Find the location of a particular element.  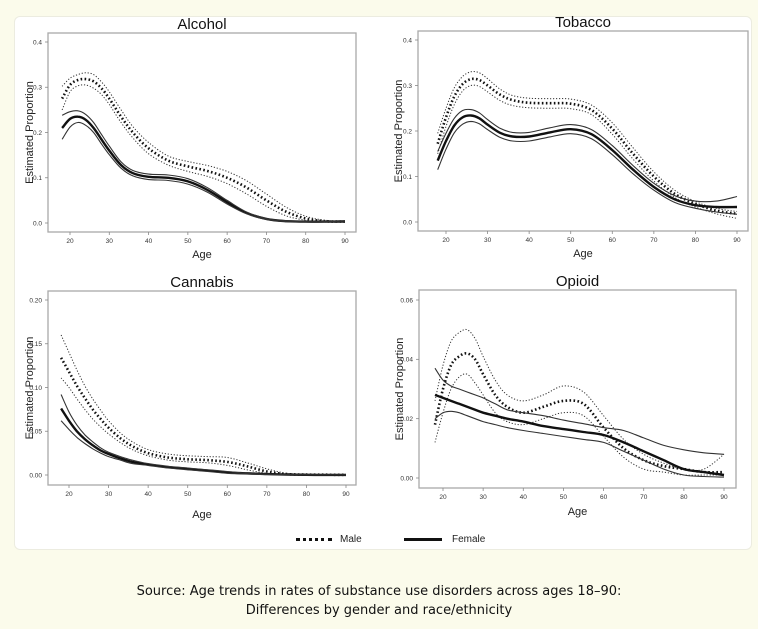

y-tick-label: 0.04 is located at coordinates (406, 360).